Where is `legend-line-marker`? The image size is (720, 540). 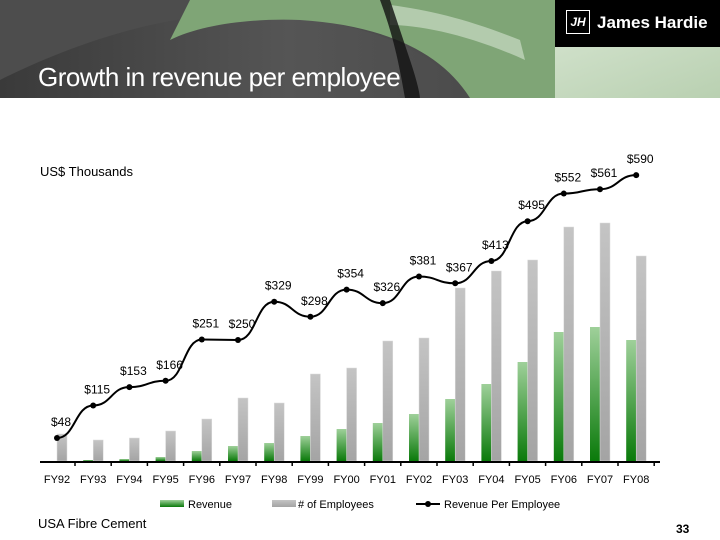
legend-line-marker is located at coordinates (428, 504).